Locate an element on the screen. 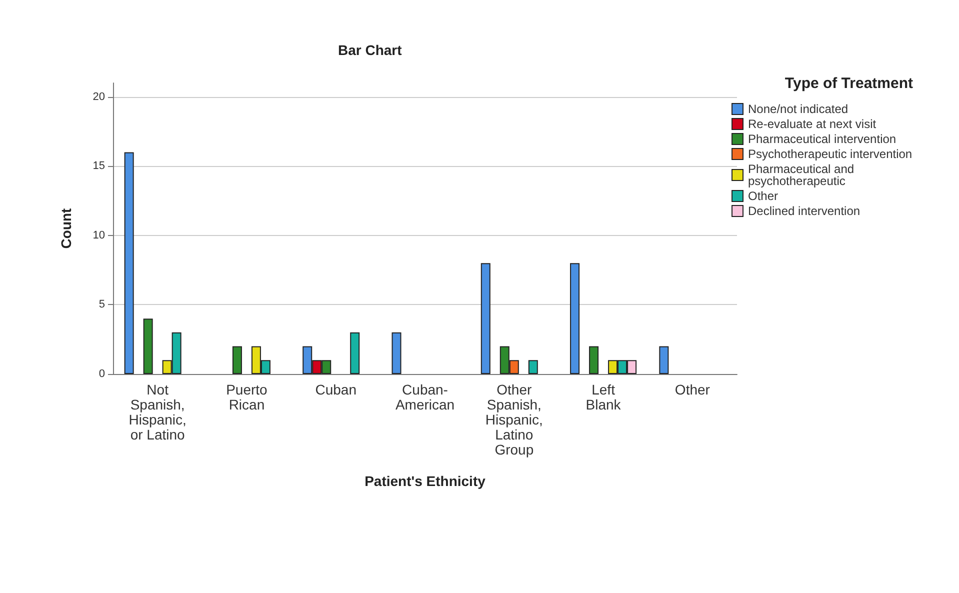 The width and height of the screenshot is (959, 593). chart-title: Bar Chart is located at coordinates (370, 50).